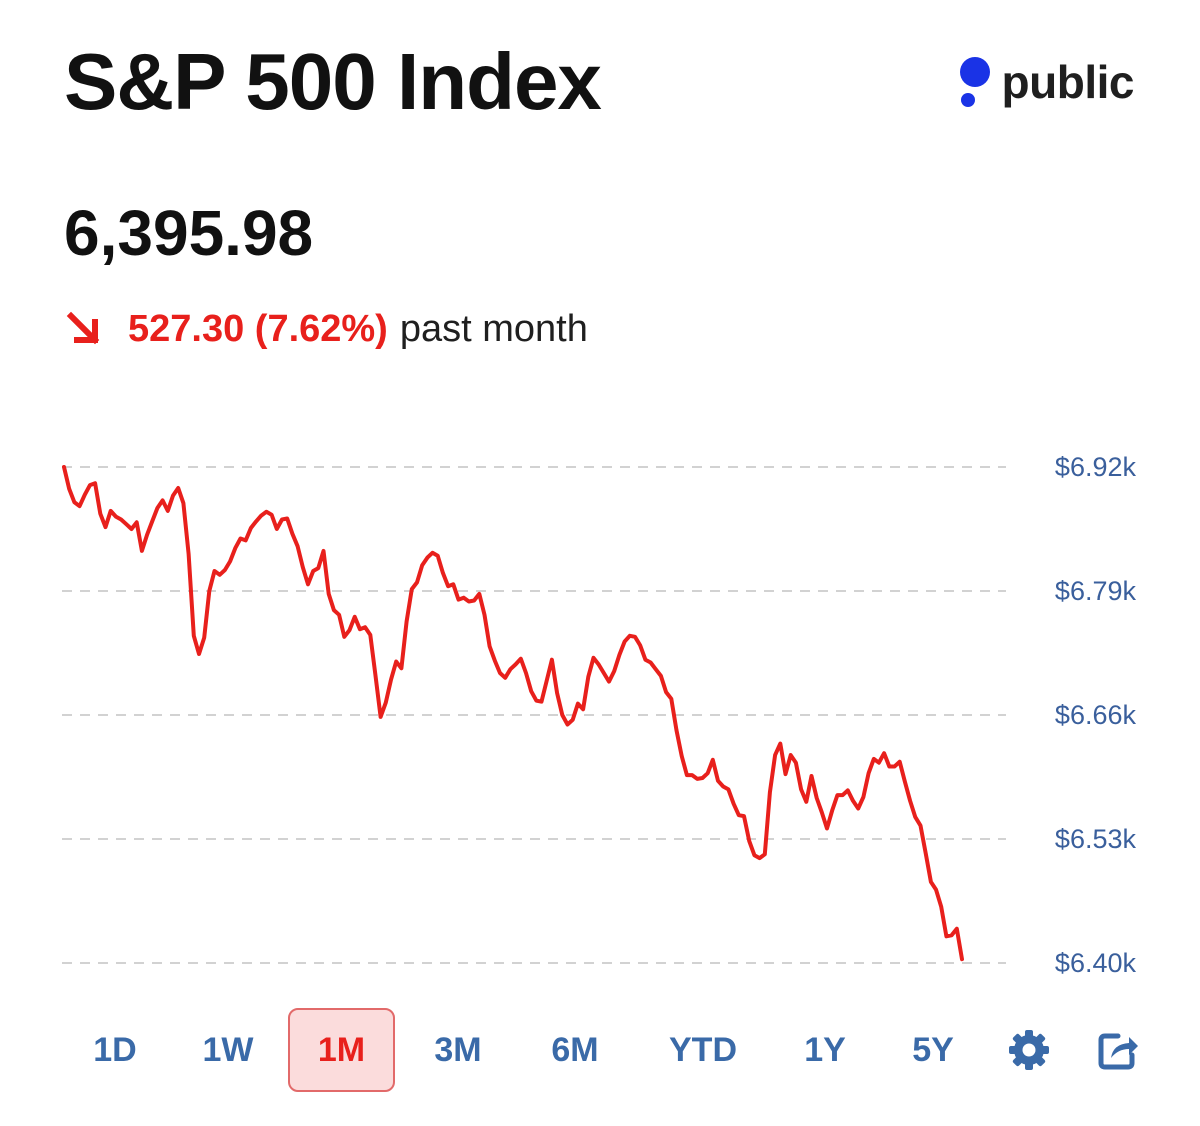 Image resolution: width=1200 pixels, height=1126 pixels. Describe the element at coordinates (258, 328) in the screenshot. I see `change-value: 527.30 (7.62%)` at that location.